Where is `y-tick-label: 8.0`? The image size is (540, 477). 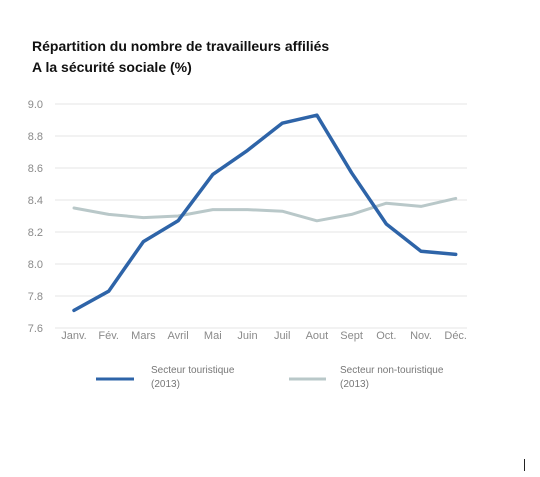 y-tick-label: 8.0 is located at coordinates (35, 265).